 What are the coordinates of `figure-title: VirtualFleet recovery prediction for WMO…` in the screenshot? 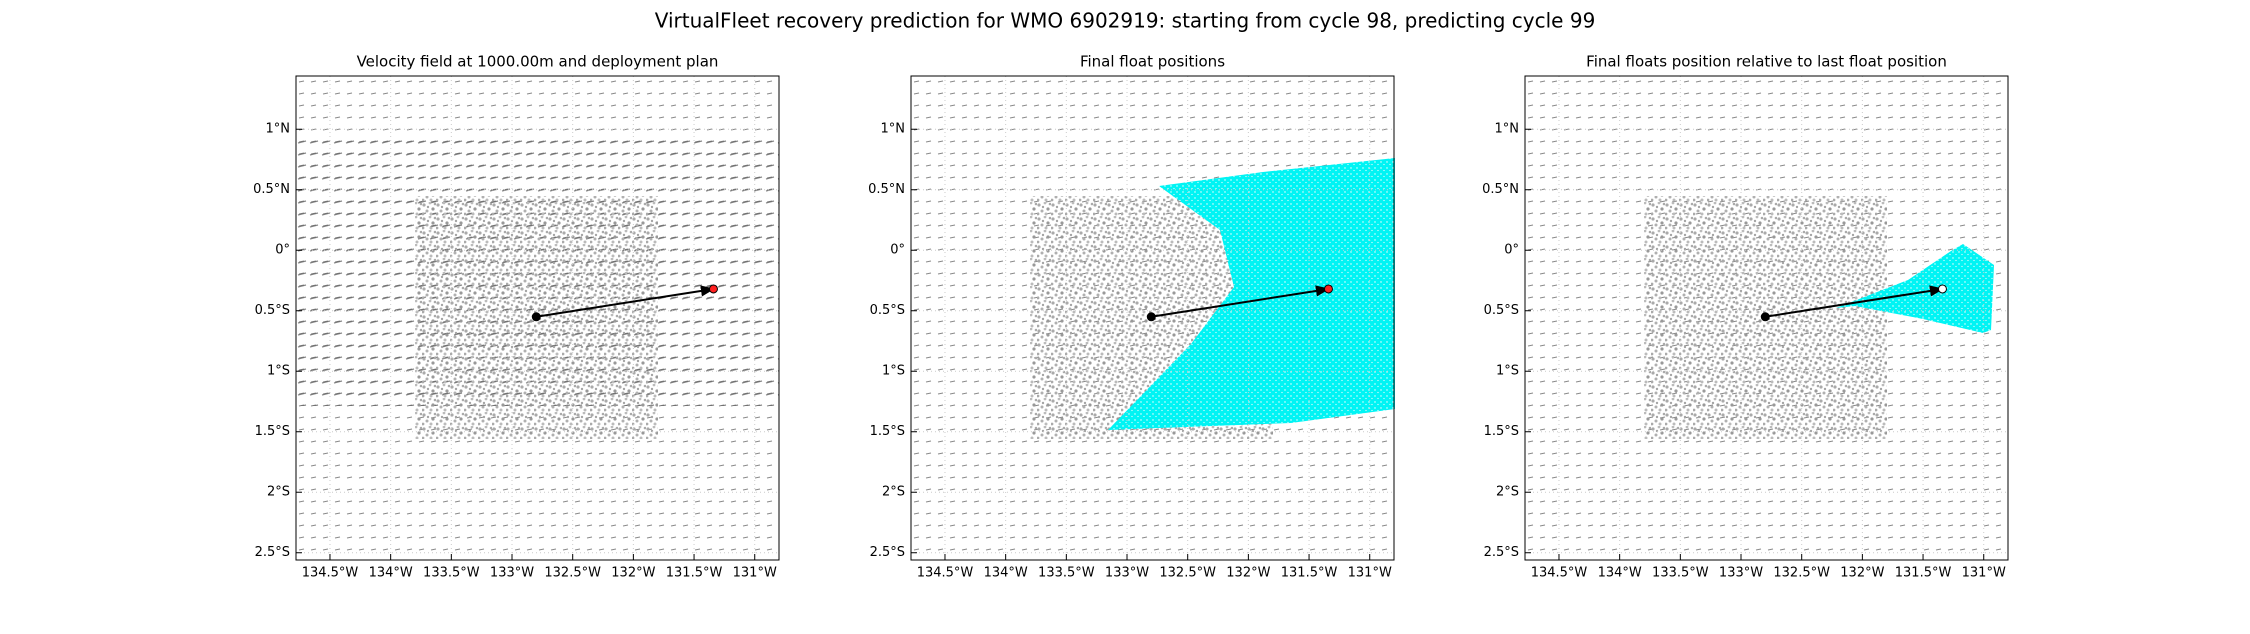 It's located at (1125, 21).